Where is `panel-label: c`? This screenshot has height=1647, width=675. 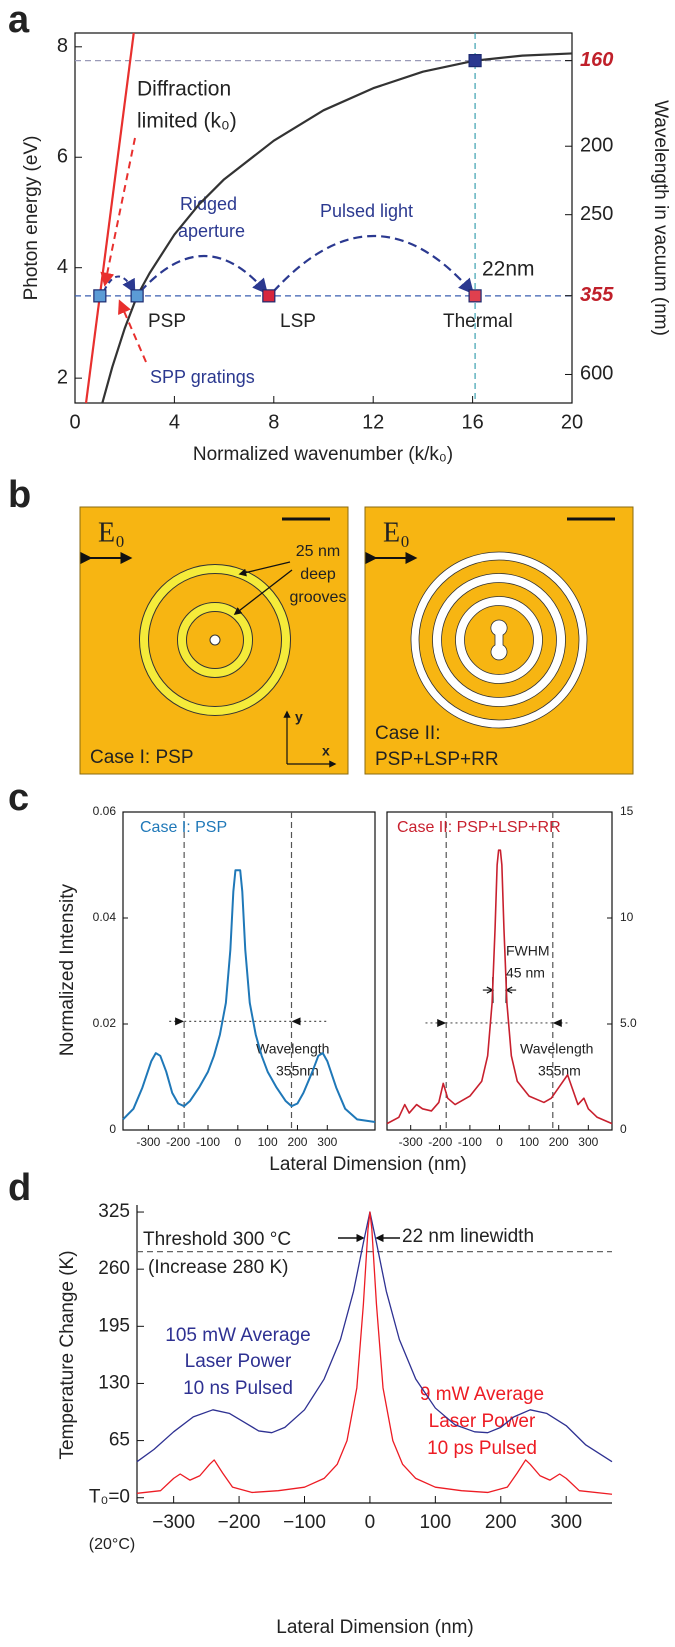 panel-label: c is located at coordinates (18, 798).